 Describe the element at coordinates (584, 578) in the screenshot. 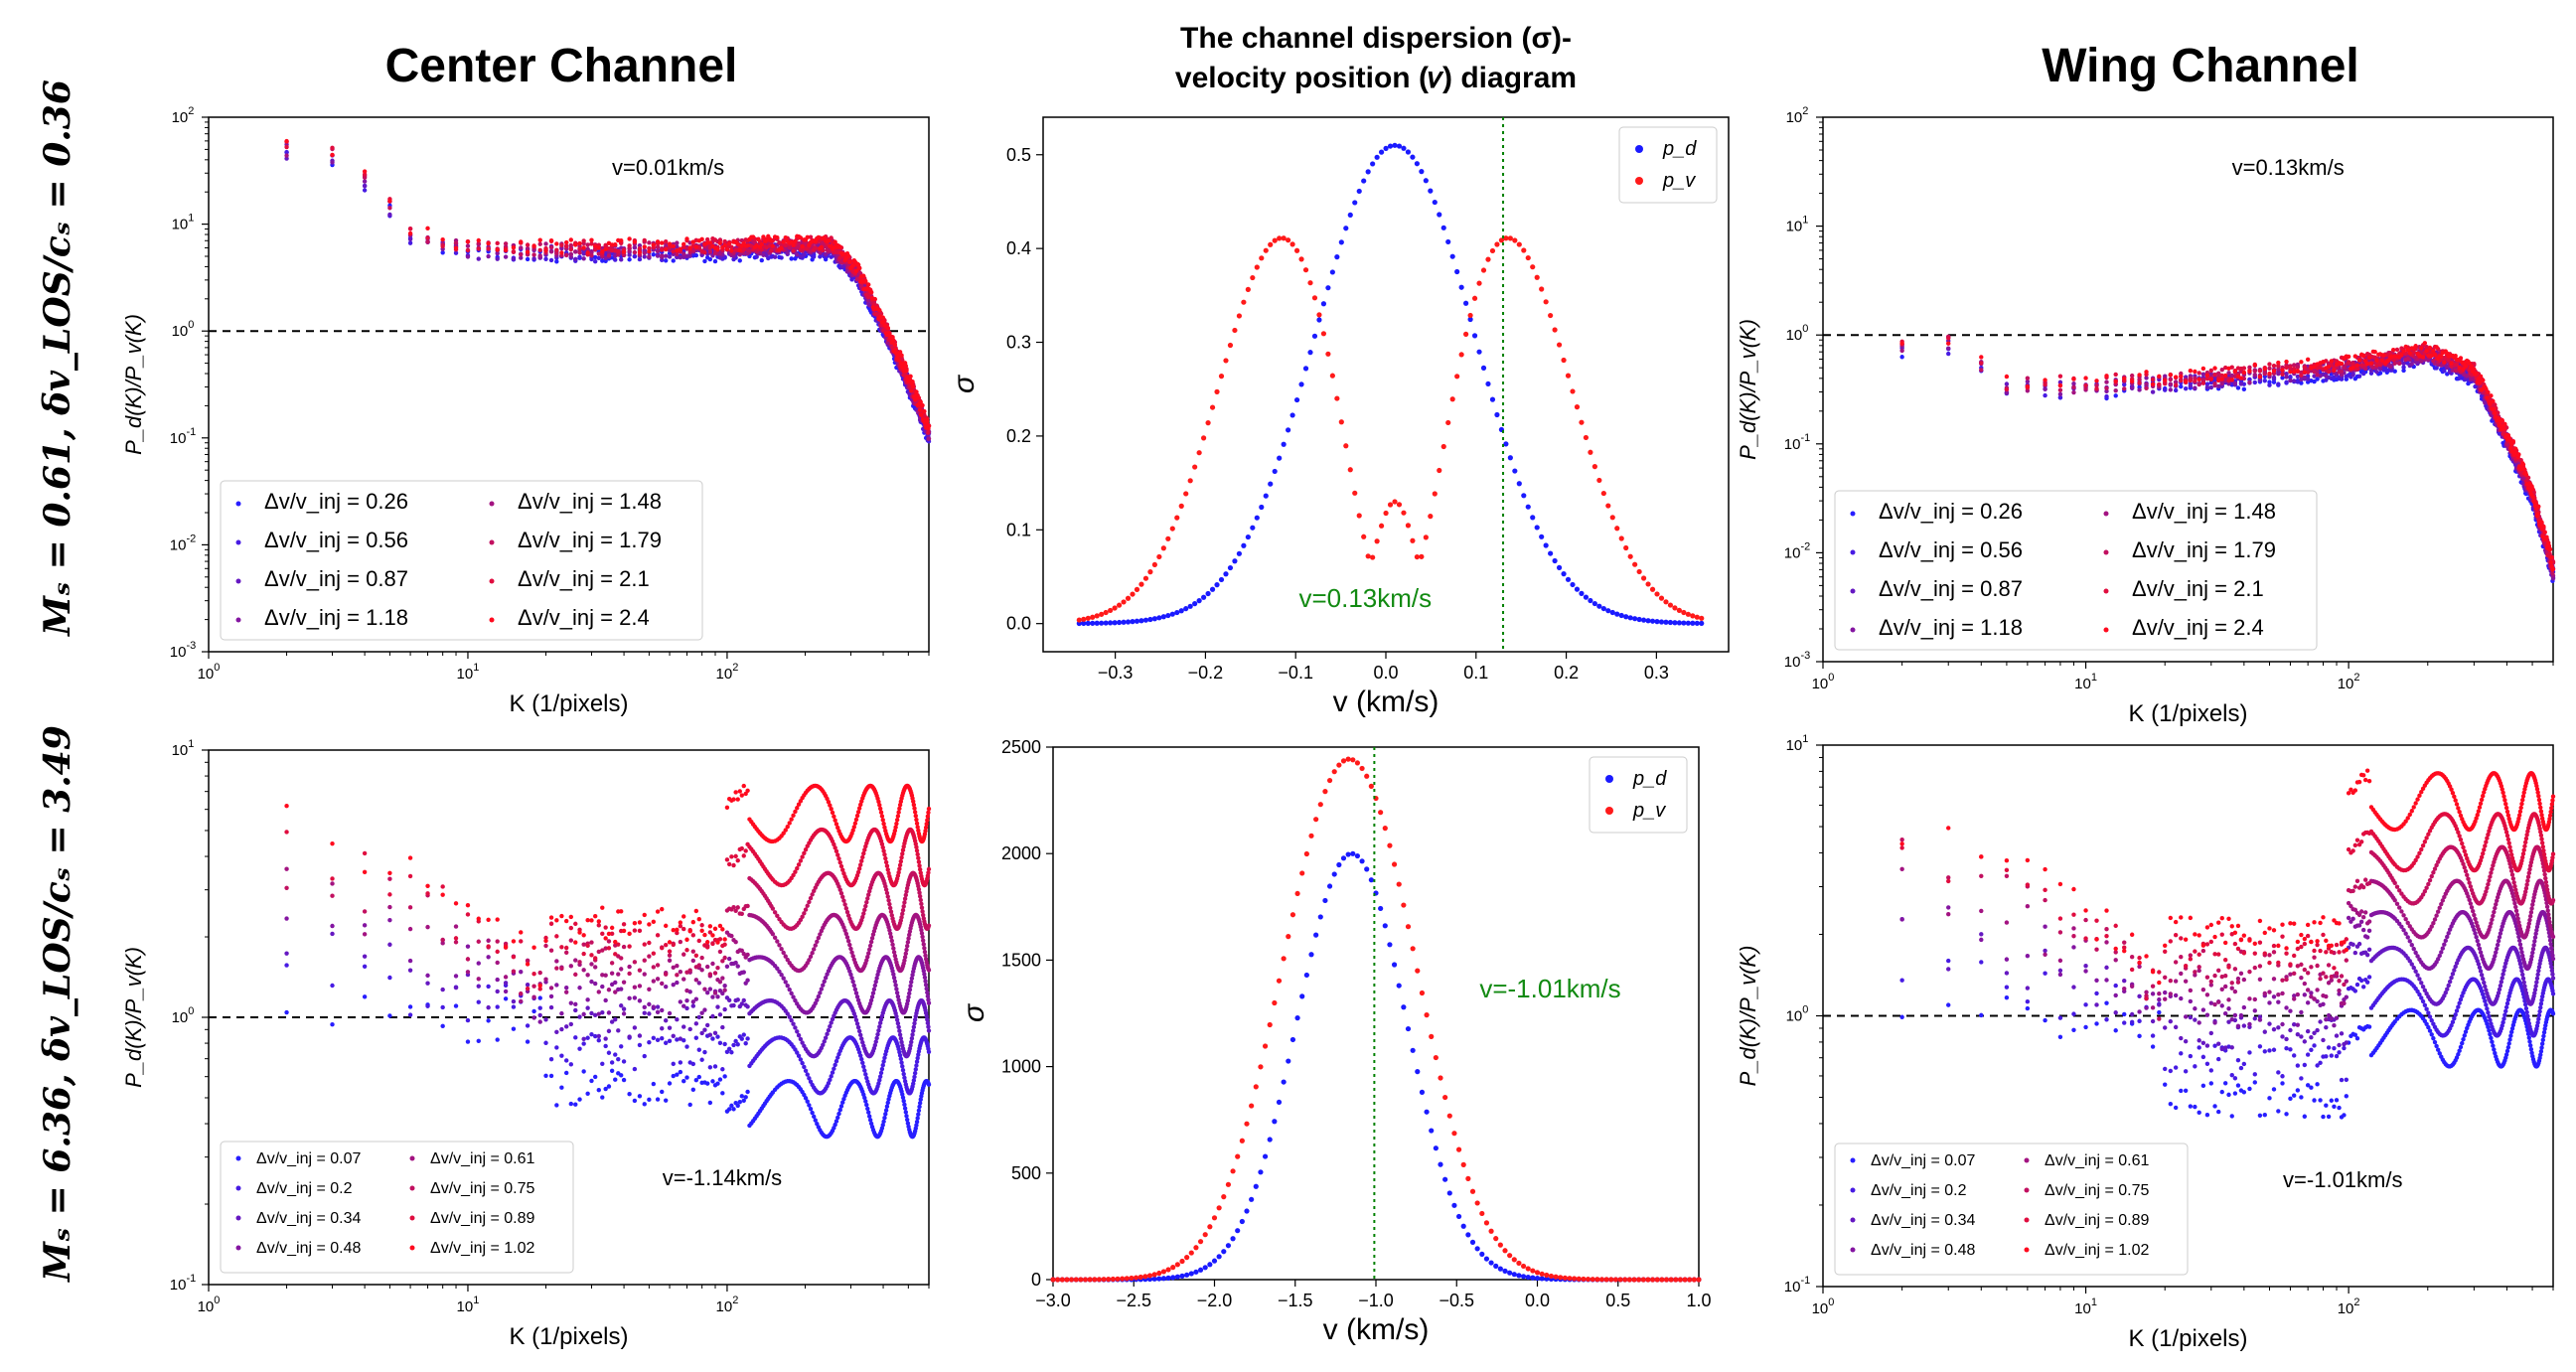

I see `top-center-legend-entry: Δv/v_inj = 2.1` at that location.